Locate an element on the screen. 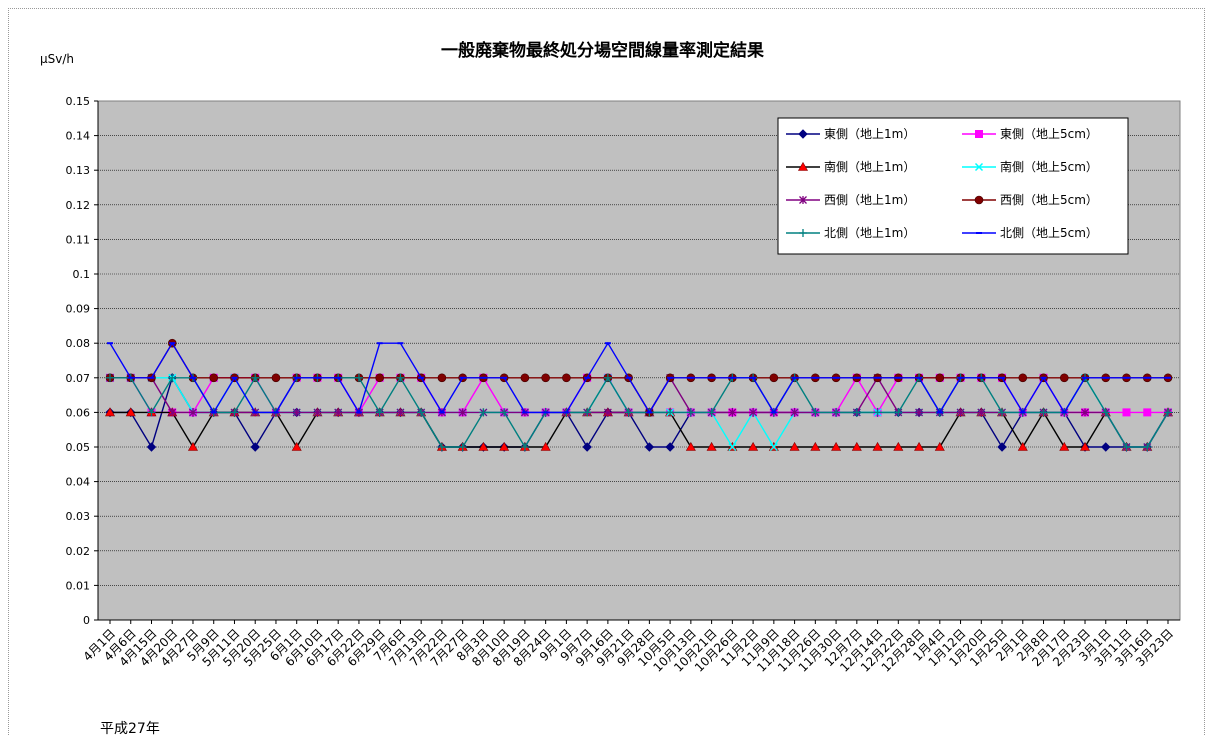 The width and height of the screenshot is (1205, 738). legend-entry: 西側（地上1m） is located at coordinates (869, 200).